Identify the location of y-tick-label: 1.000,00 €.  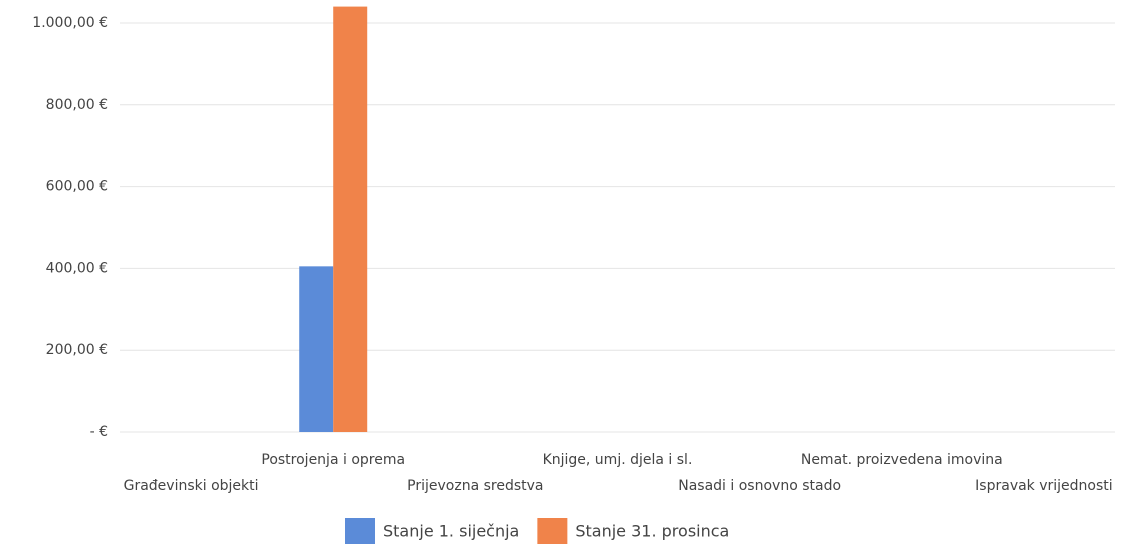
(70, 23).